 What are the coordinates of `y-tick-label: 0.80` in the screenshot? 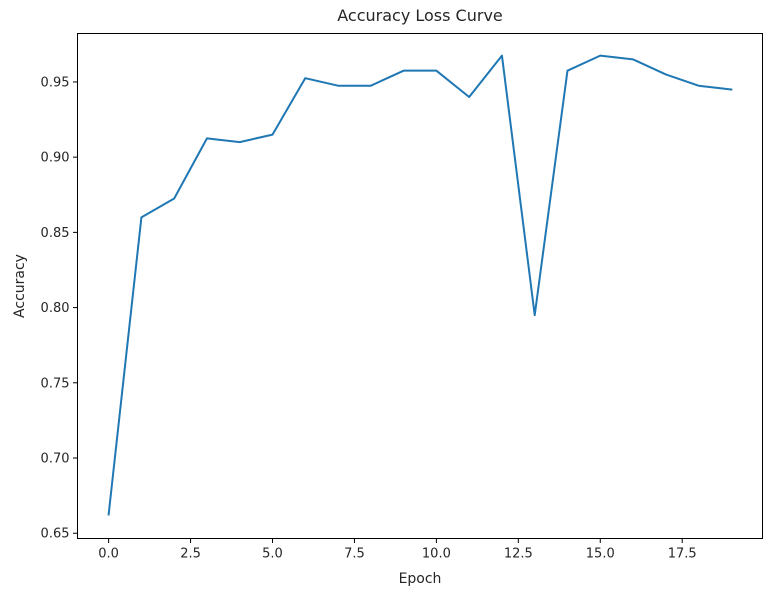 It's located at (55, 308).